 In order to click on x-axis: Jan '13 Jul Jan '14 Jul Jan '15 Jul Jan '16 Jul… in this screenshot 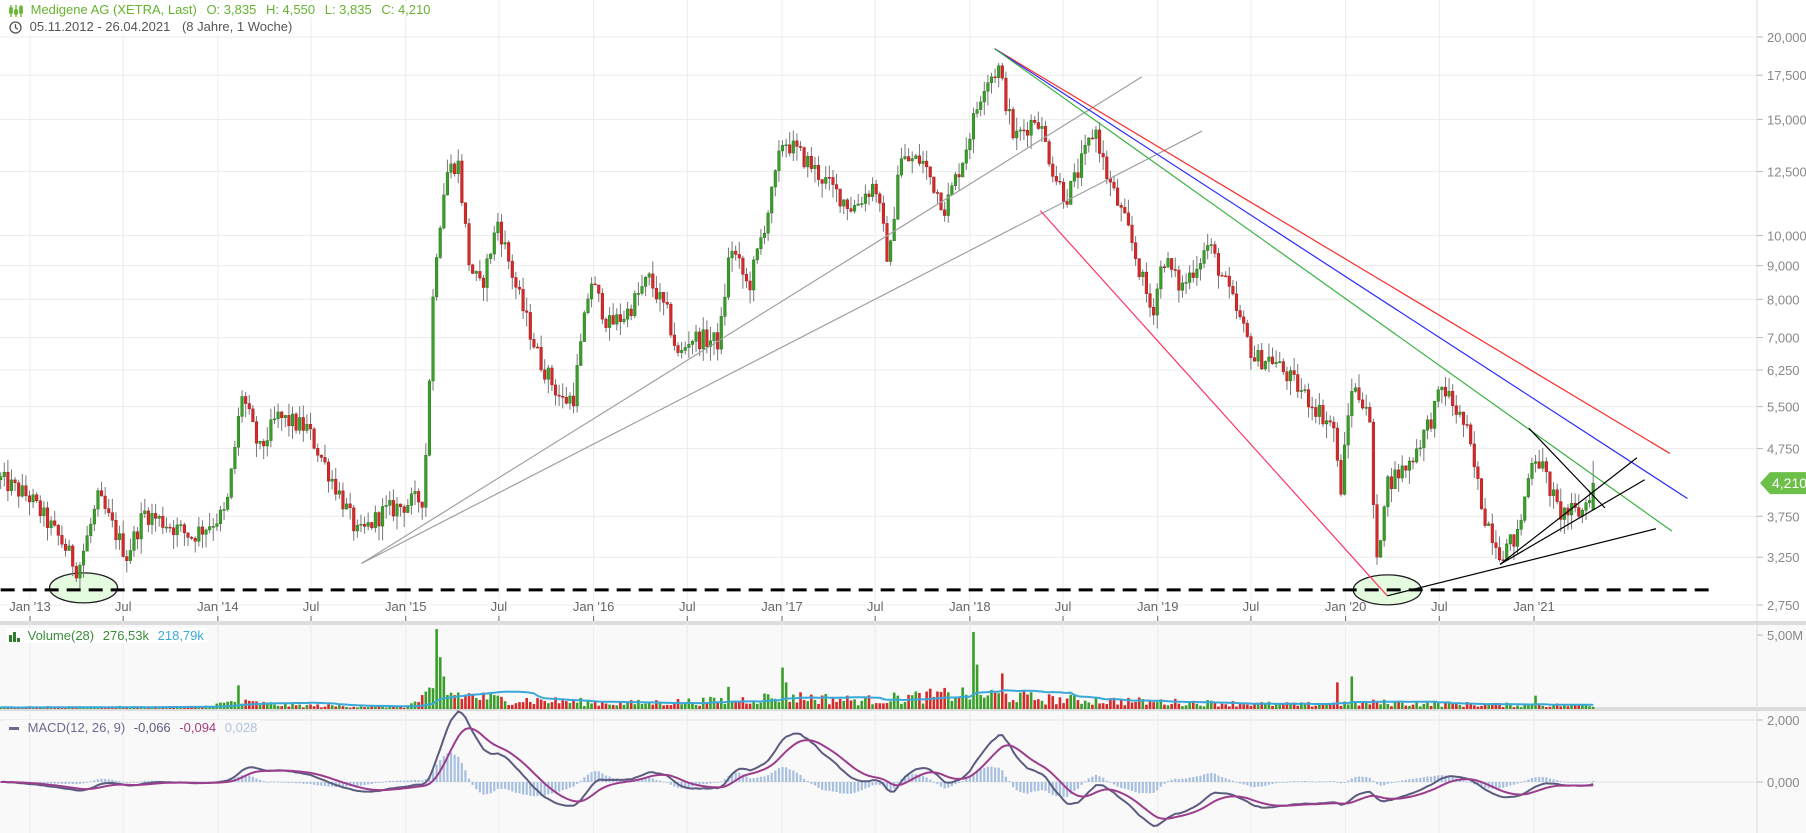, I will do `click(782, 610)`.